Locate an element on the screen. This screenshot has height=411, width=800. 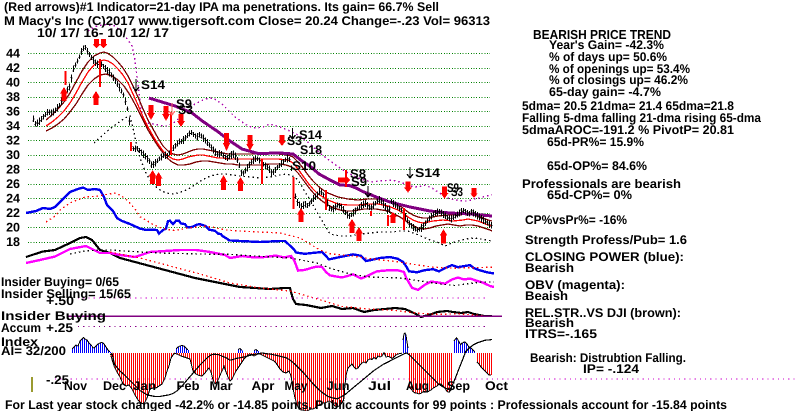
svg-text: -.25 is located at coordinates (57, 380).